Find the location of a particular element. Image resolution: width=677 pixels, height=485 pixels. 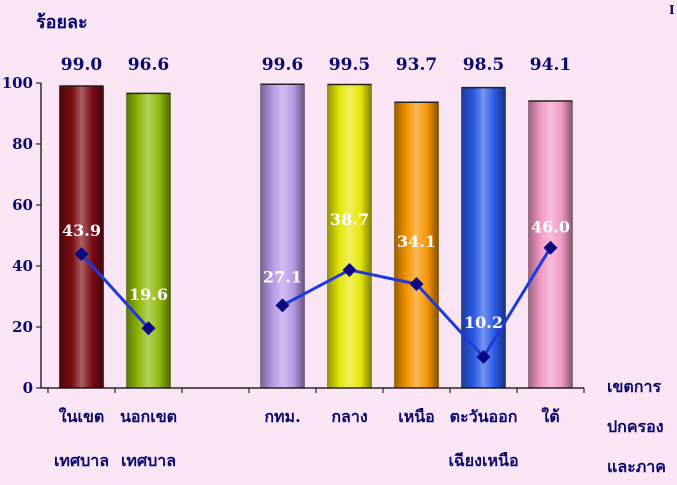

y-tick-label: 40 is located at coordinates (22, 266).